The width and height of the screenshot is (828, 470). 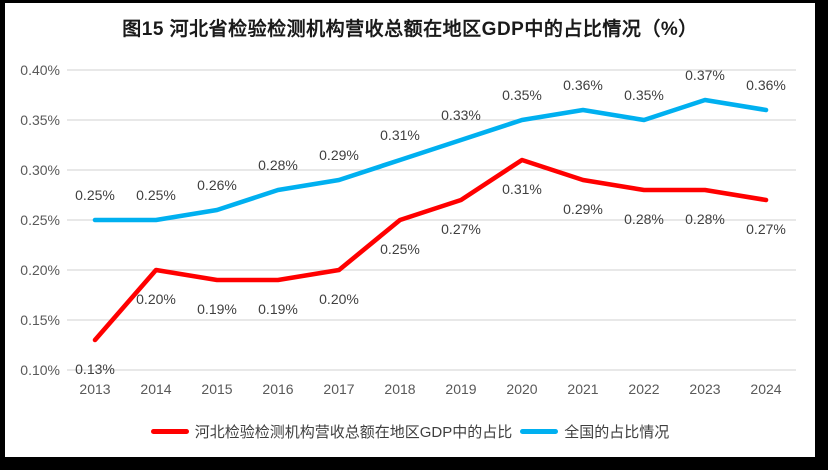 What do you see at coordinates (522, 189) in the screenshot?
I see `data-label-hebei: 0.31%` at bounding box center [522, 189].